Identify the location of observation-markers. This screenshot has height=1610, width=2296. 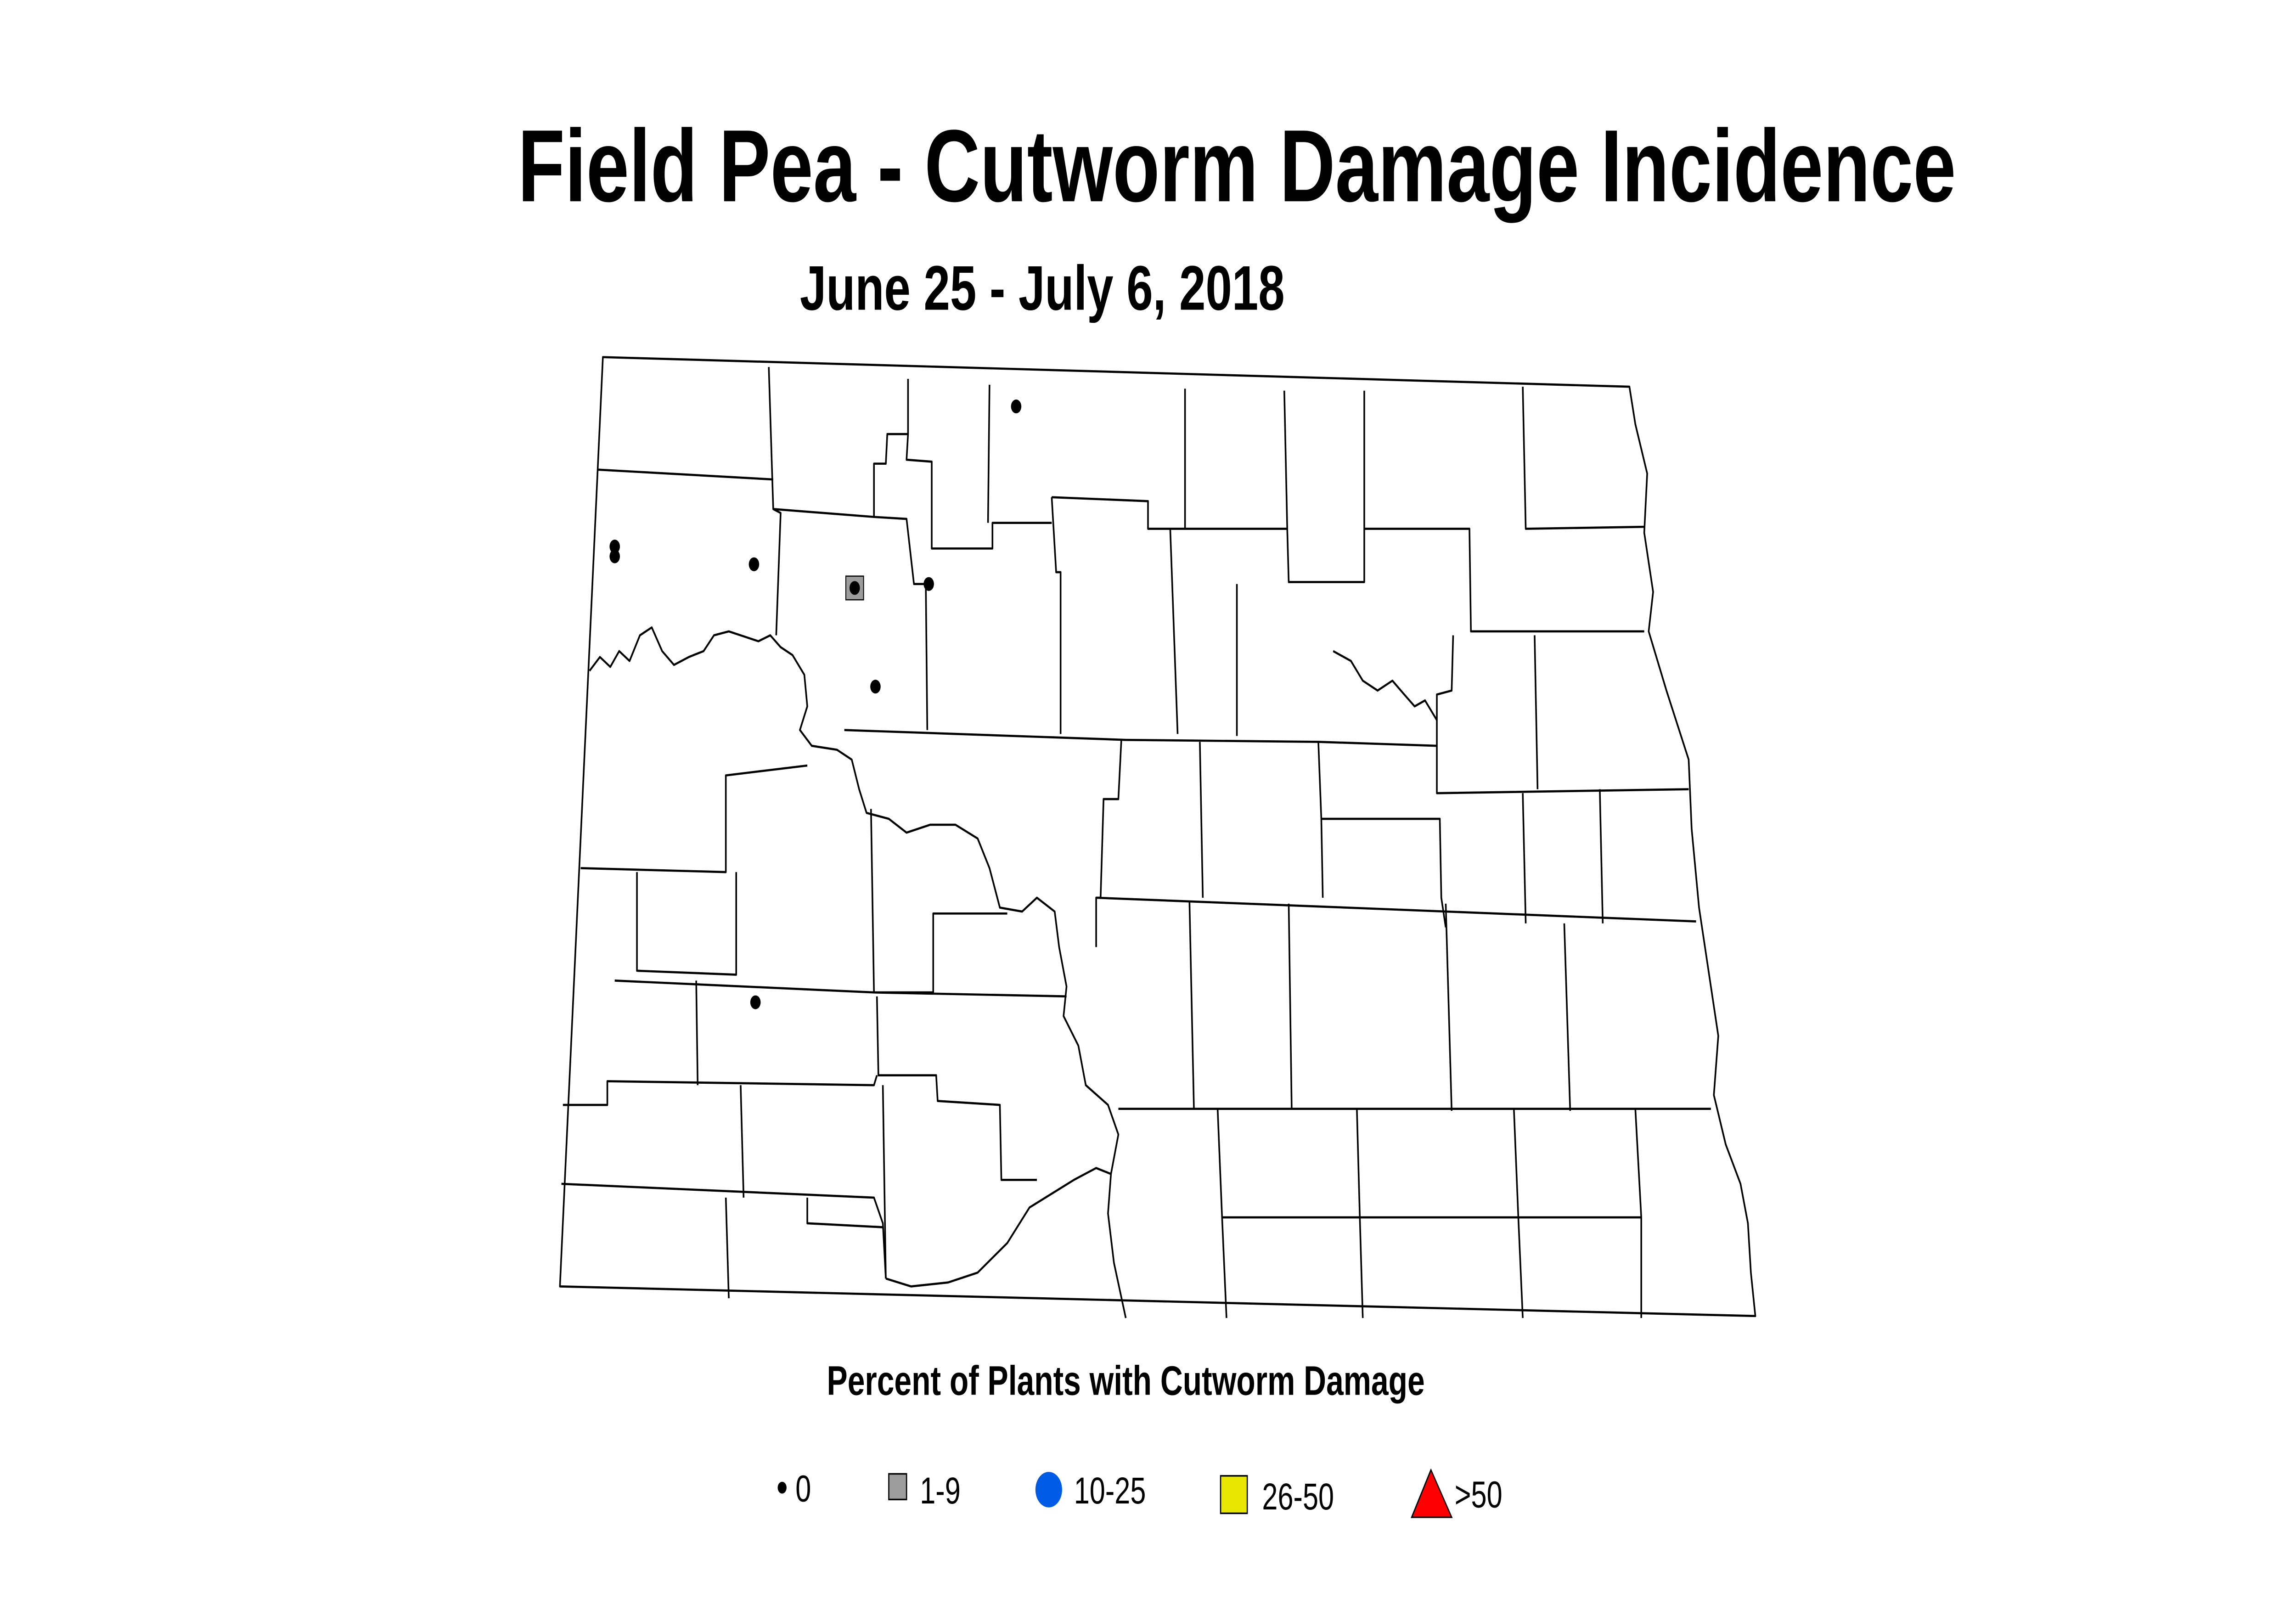
(815, 704).